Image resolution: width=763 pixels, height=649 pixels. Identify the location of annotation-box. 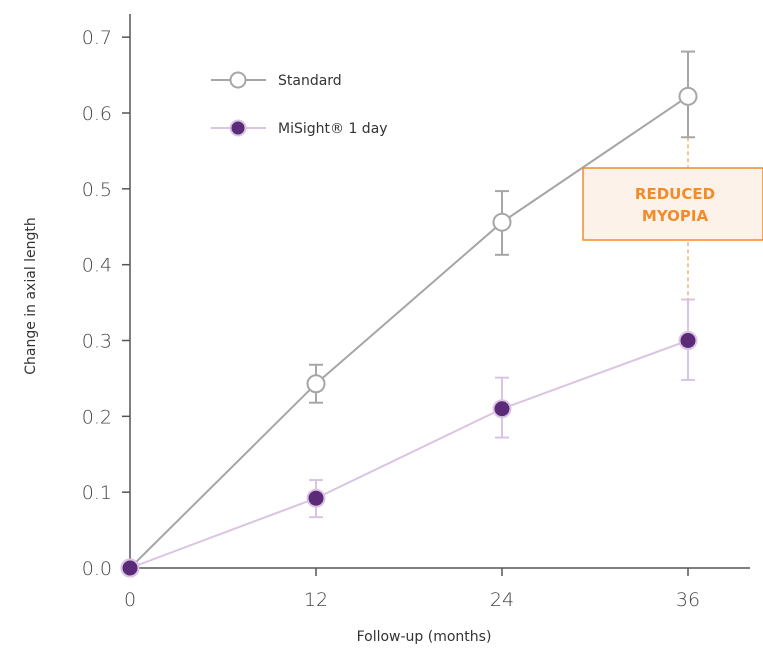
(672, 204).